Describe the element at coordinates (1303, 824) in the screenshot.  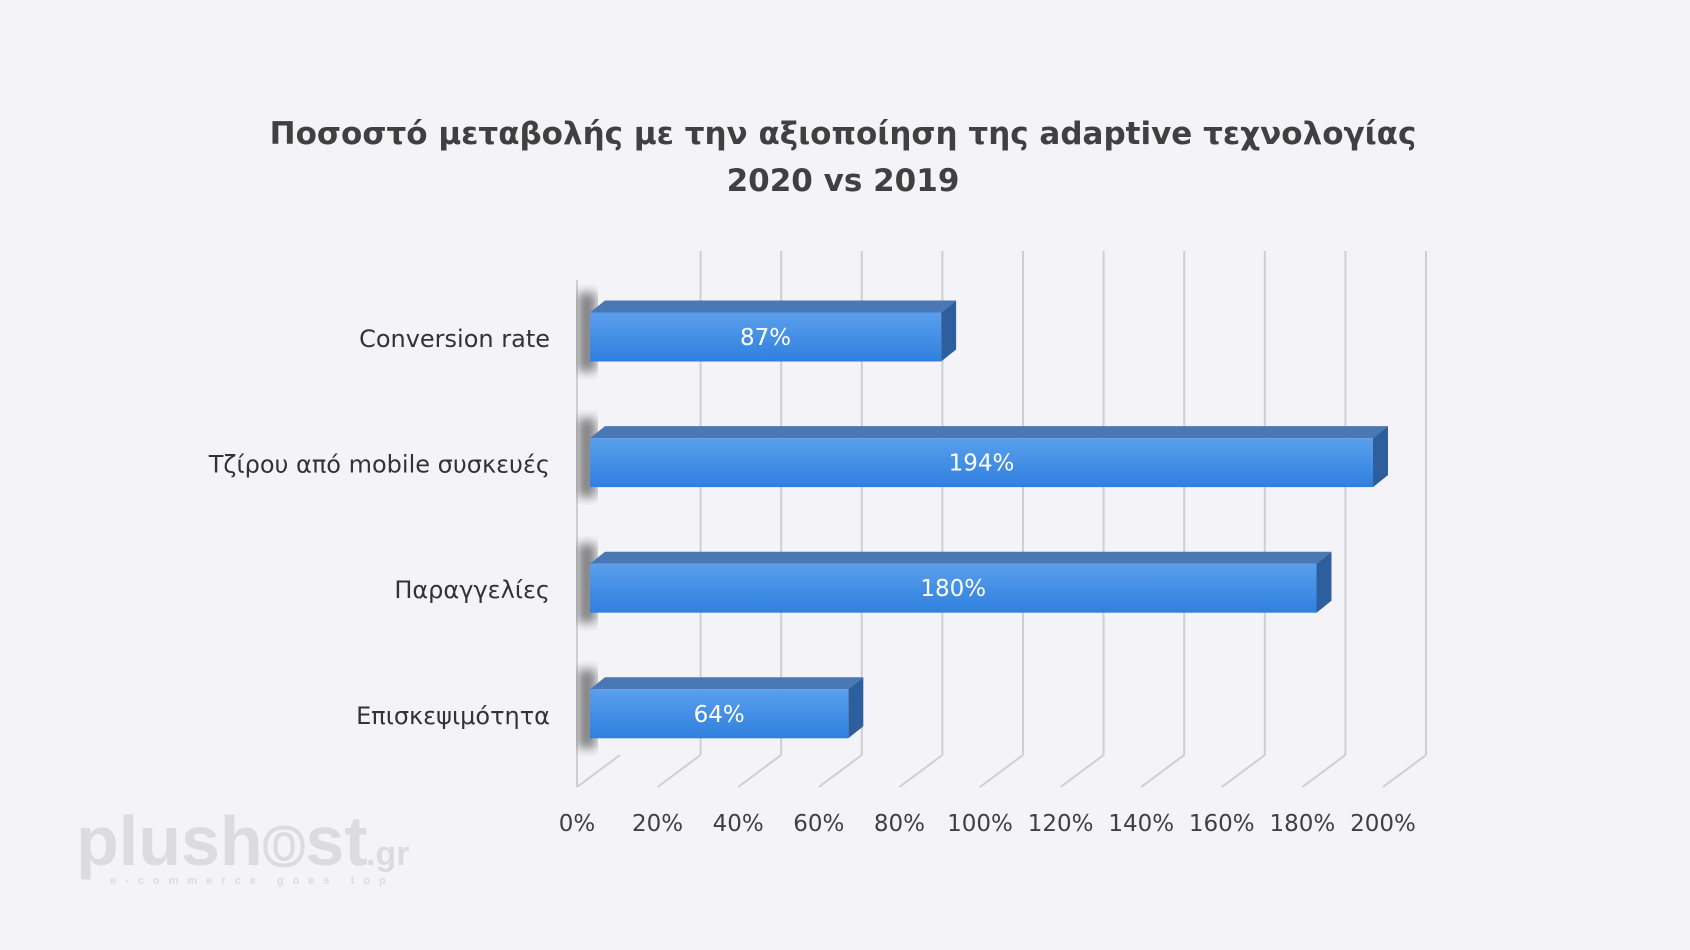
I see `x-tick-label: 180%` at that location.